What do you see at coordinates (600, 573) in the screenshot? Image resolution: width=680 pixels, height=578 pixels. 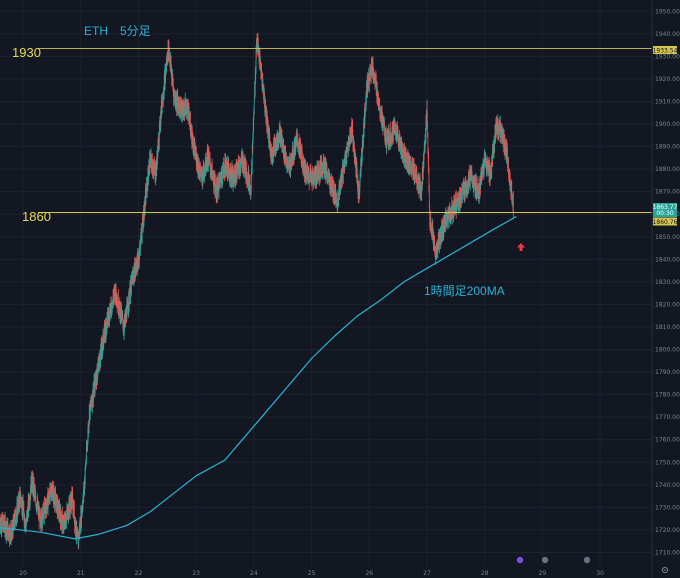 I see `x-tick-label: 30` at bounding box center [600, 573].